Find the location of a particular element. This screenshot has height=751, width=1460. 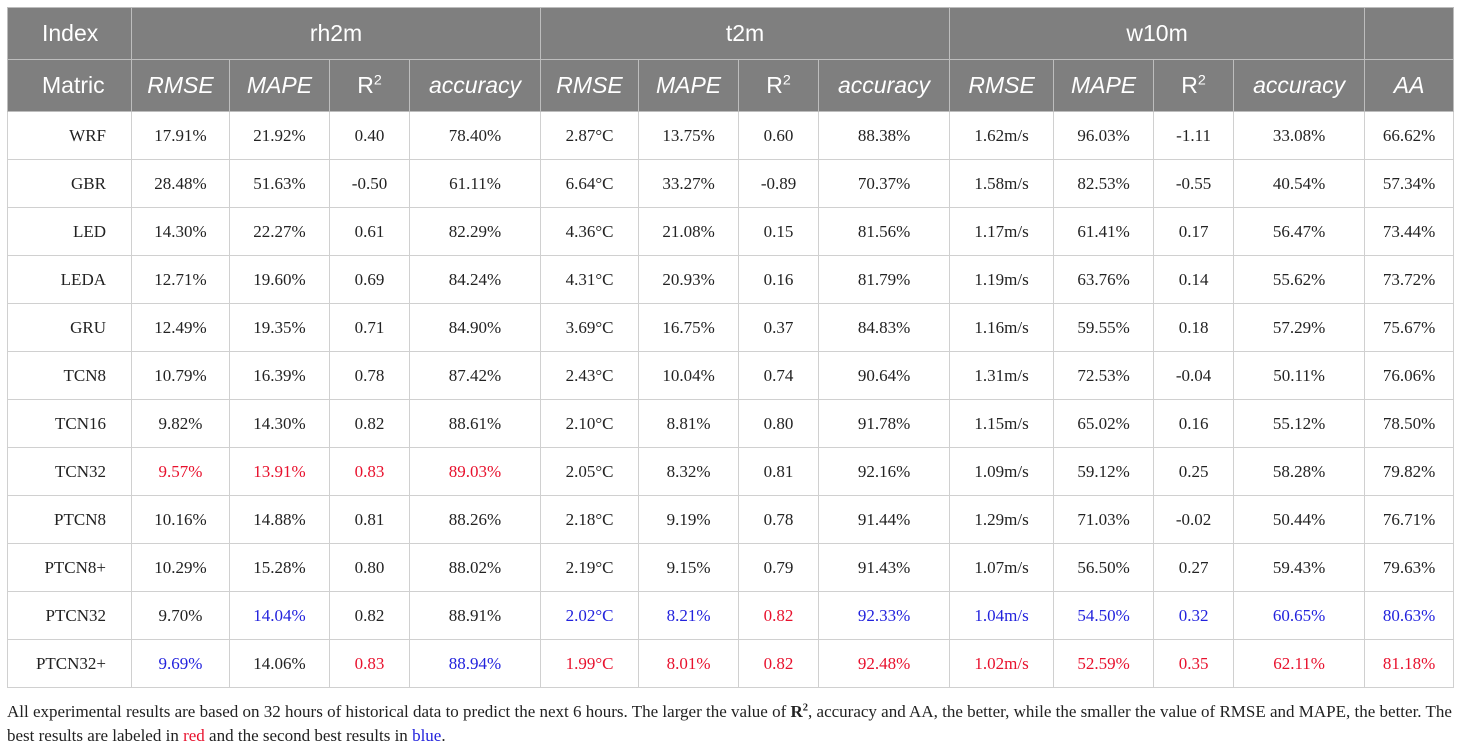

table-cell: 0.79 is located at coordinates (779, 567).